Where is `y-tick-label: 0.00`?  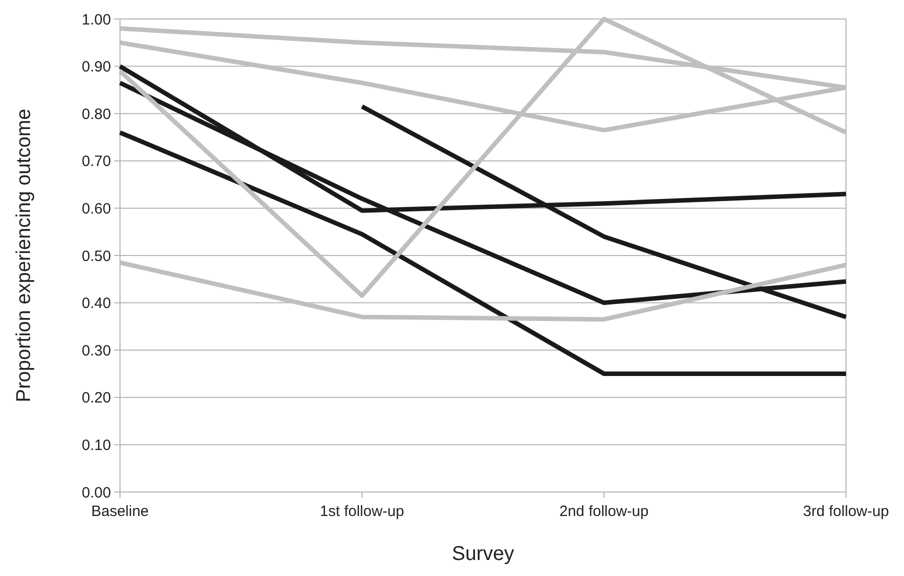 y-tick-label: 0.00 is located at coordinates (96, 493).